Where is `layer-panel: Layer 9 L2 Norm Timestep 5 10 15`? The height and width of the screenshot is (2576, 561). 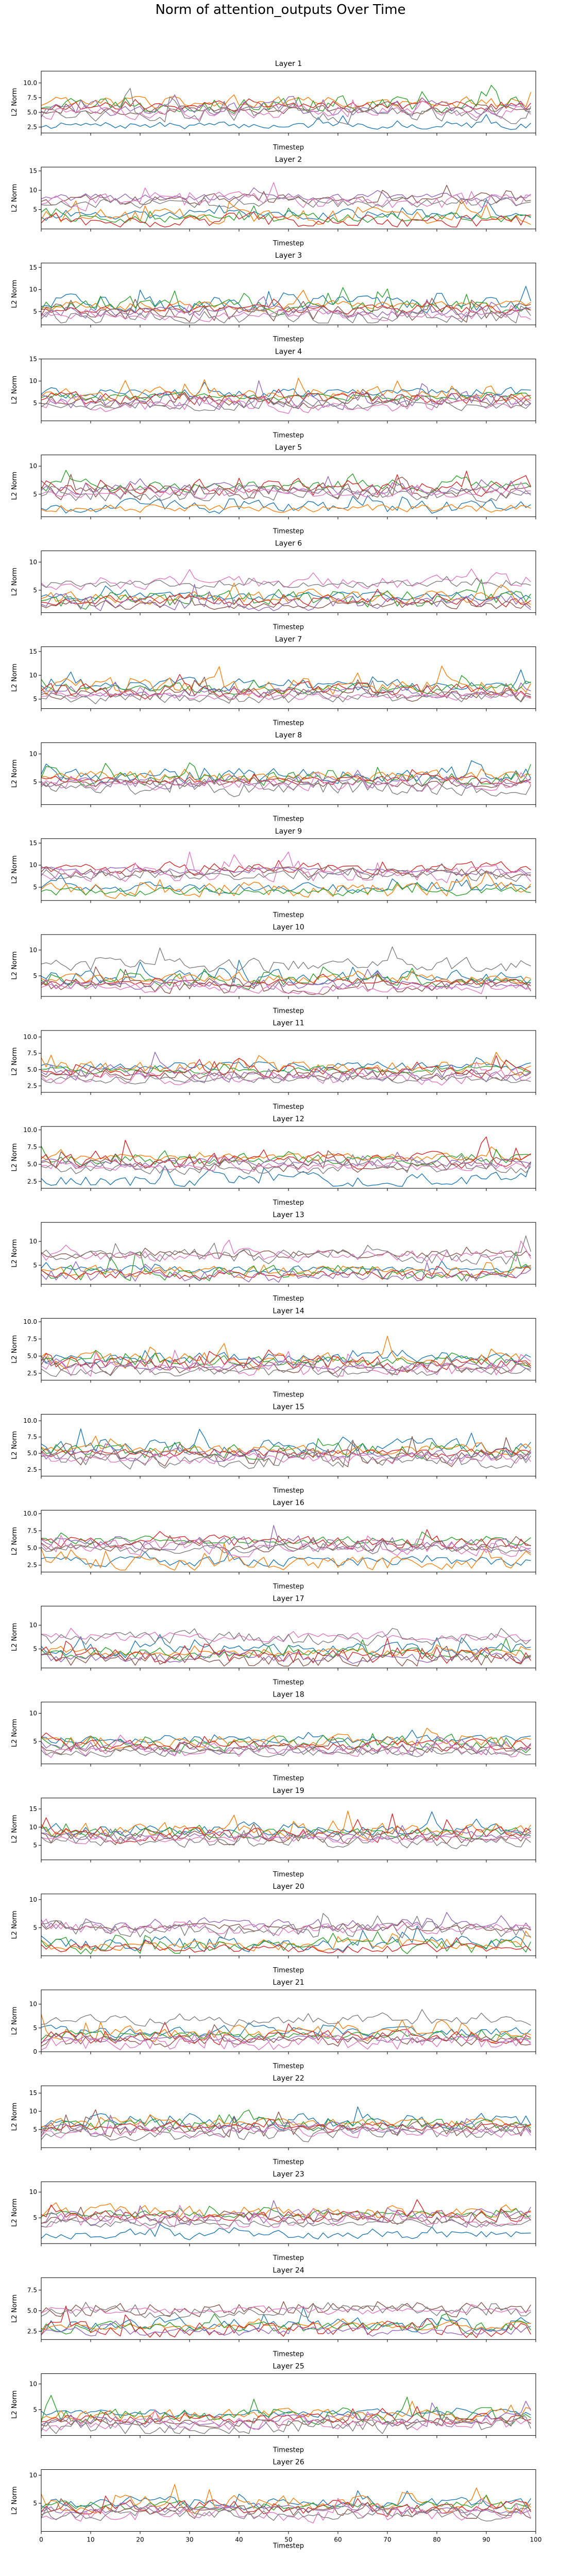
layer-panel: Layer 9 L2 Norm Timestep 5 10 15 is located at coordinates (273, 873).